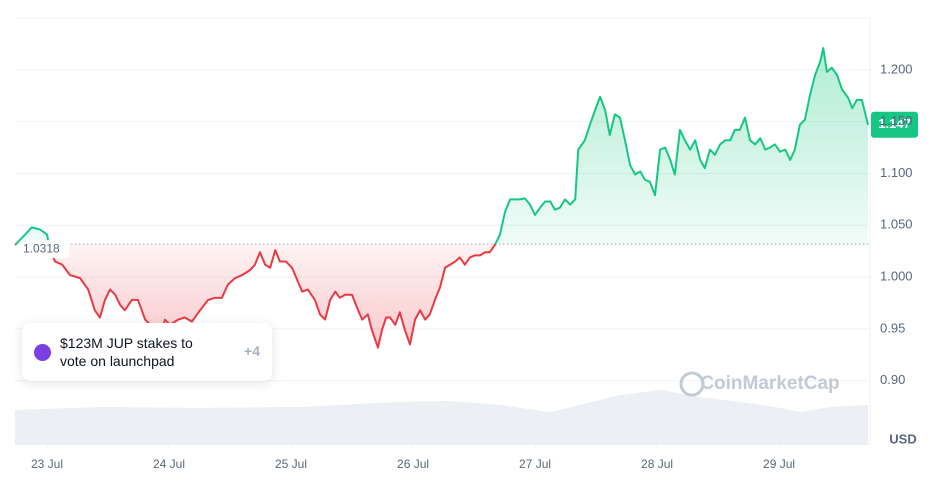 This screenshot has width=937, height=498. I want to click on notification: $123M JUP stakes to vote on launchpad +4, so click(147, 352).